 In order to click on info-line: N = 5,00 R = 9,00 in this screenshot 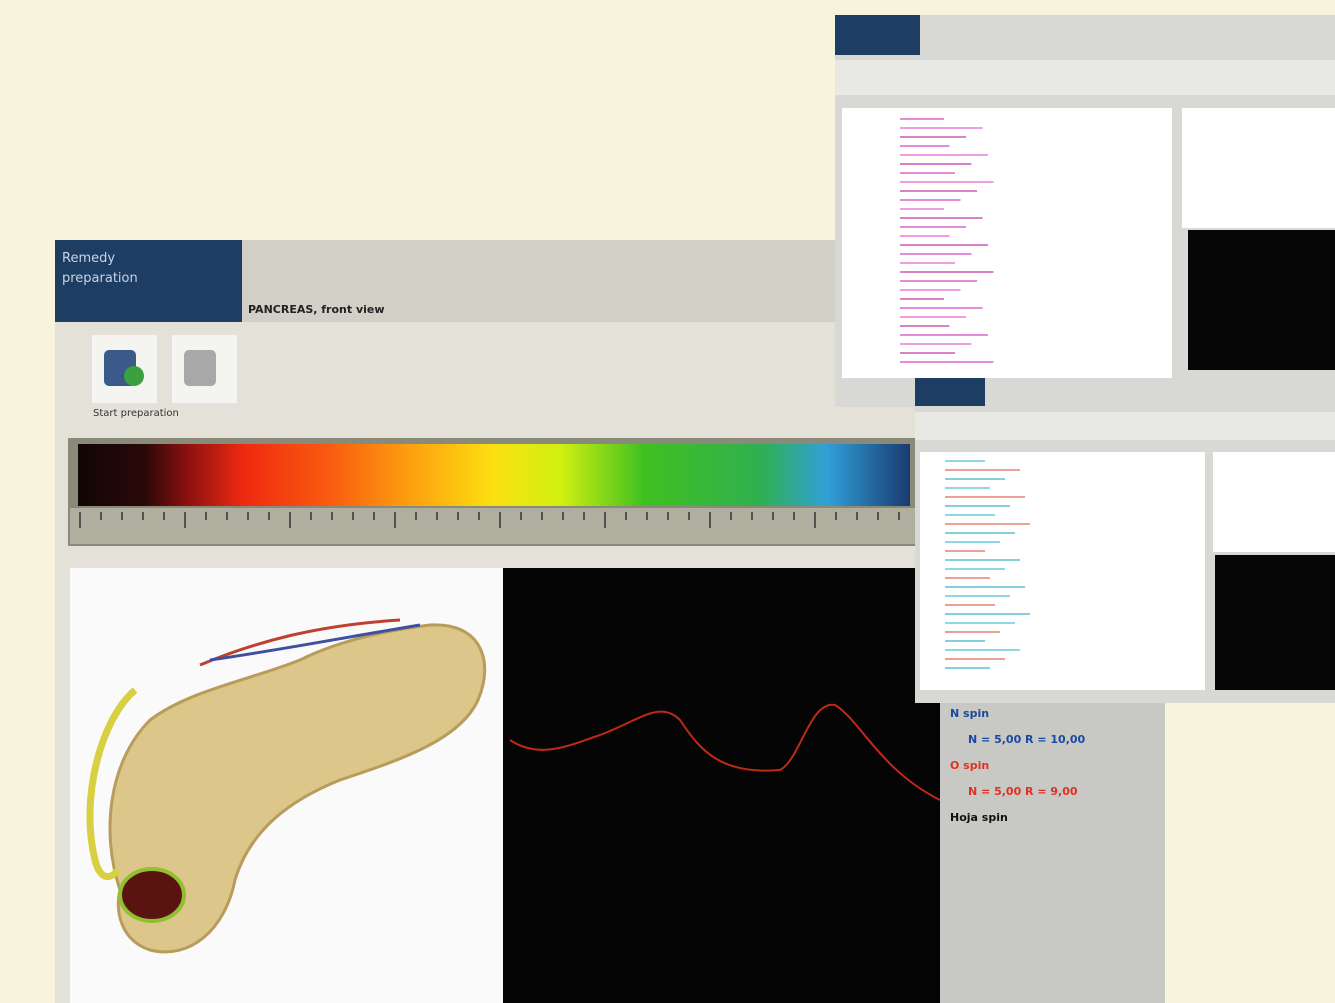, I will do `click(1023, 791)`.